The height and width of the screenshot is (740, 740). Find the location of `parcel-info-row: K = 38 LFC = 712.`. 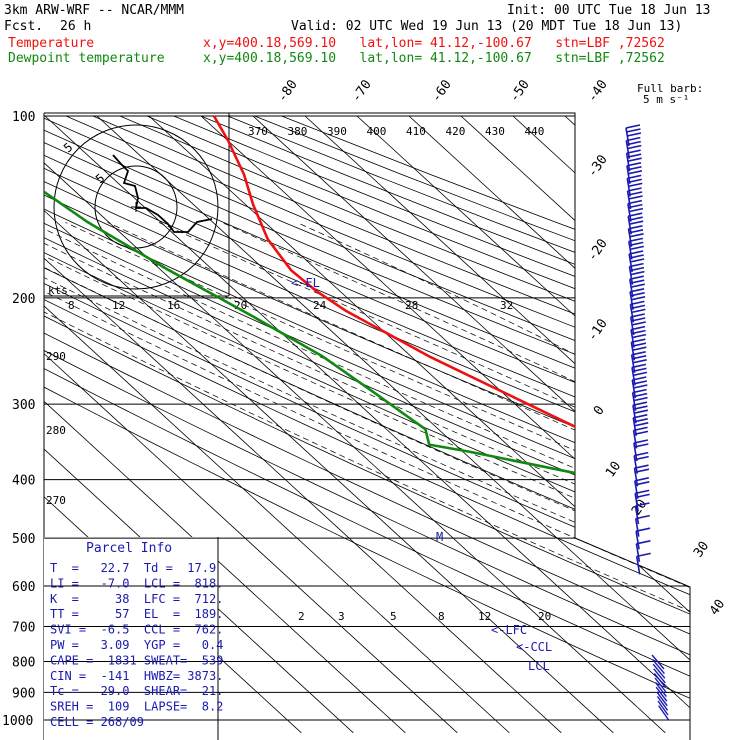

parcel-info-row: K = 38 LFC = 712. is located at coordinates (136, 599).